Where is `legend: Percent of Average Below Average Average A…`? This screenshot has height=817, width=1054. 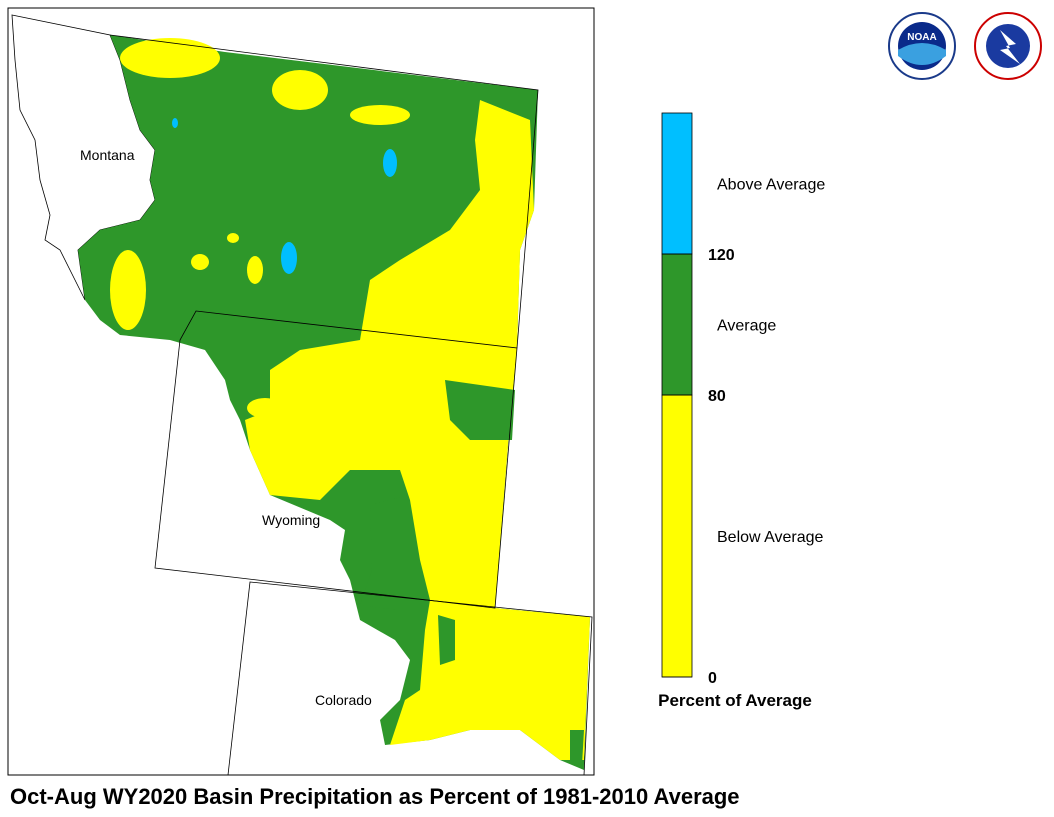 legend: Percent of Average Below Average Average A… is located at coordinates (741, 411).